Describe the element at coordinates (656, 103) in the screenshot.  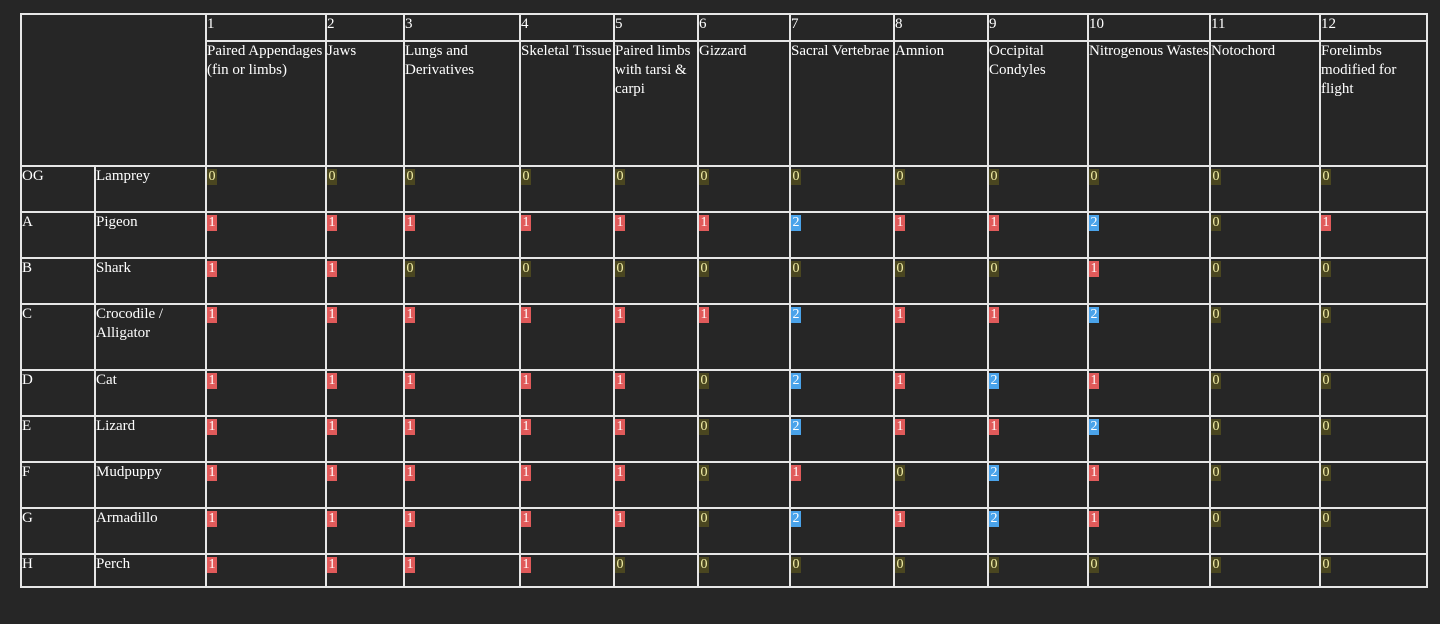
I see `trait-name-5: Paired limbs with tarsi & carpi` at that location.